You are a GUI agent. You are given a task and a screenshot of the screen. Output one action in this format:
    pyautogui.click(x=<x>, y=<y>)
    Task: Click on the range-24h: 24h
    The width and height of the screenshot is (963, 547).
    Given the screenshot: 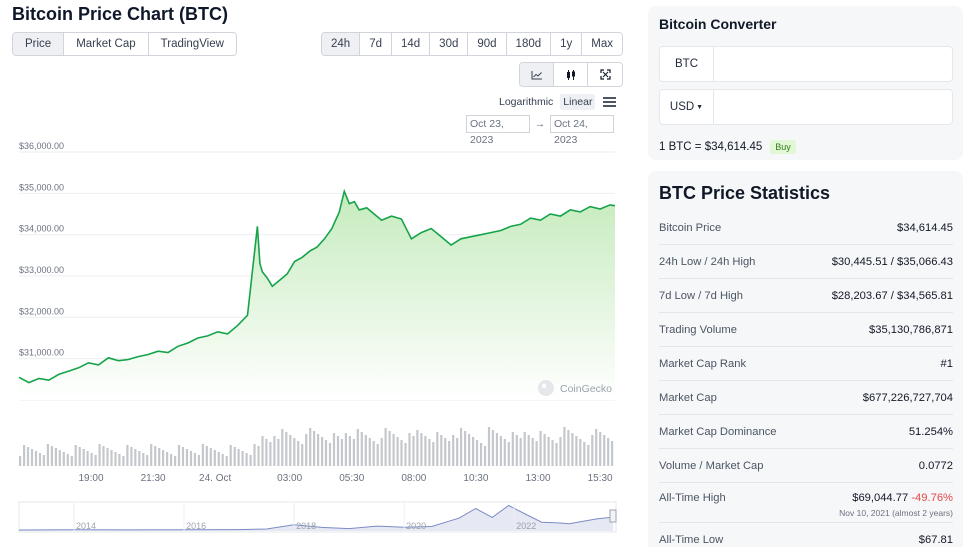 What is the action you would take?
    pyautogui.click(x=341, y=44)
    